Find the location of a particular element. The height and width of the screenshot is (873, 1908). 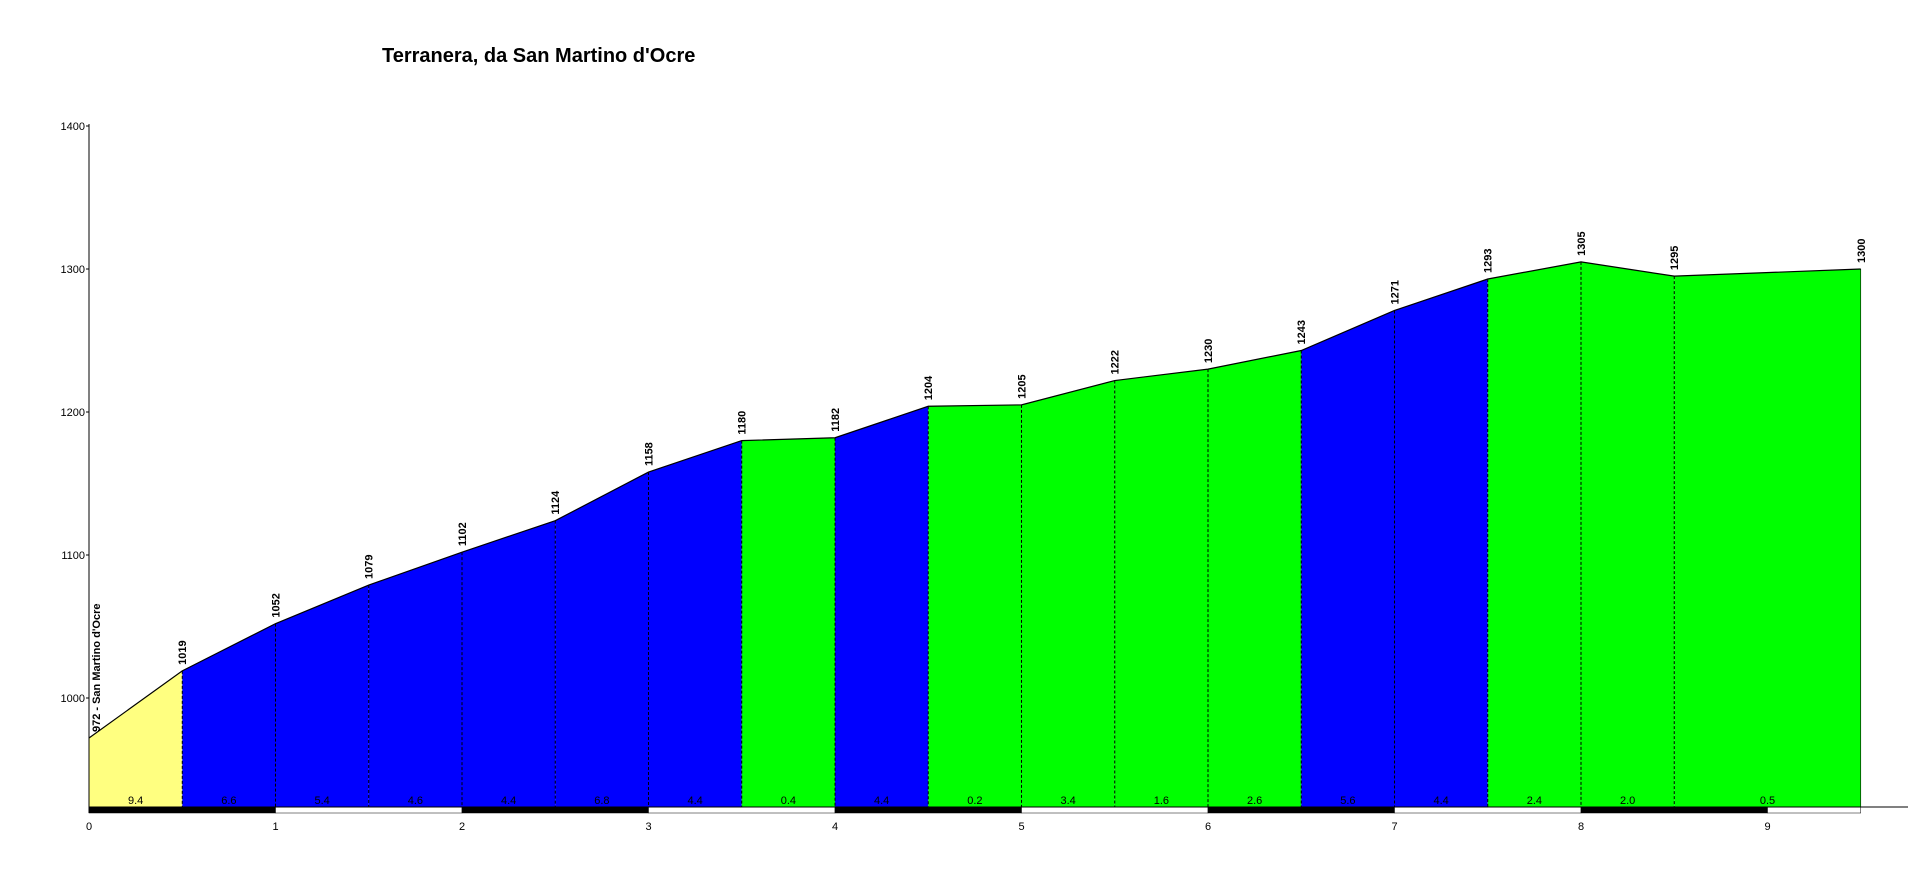

start-label: 972 - San Martino d'Ocre is located at coordinates (97, 667).